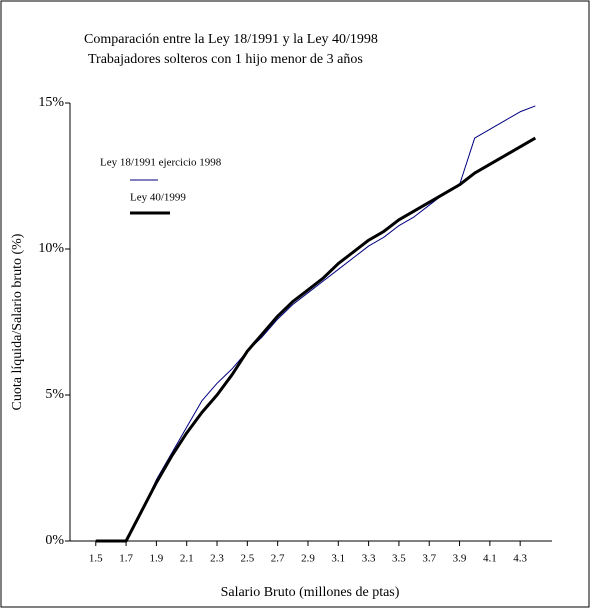 This screenshot has height=616, width=590. I want to click on x-tick-label: 2.9, so click(308, 559).